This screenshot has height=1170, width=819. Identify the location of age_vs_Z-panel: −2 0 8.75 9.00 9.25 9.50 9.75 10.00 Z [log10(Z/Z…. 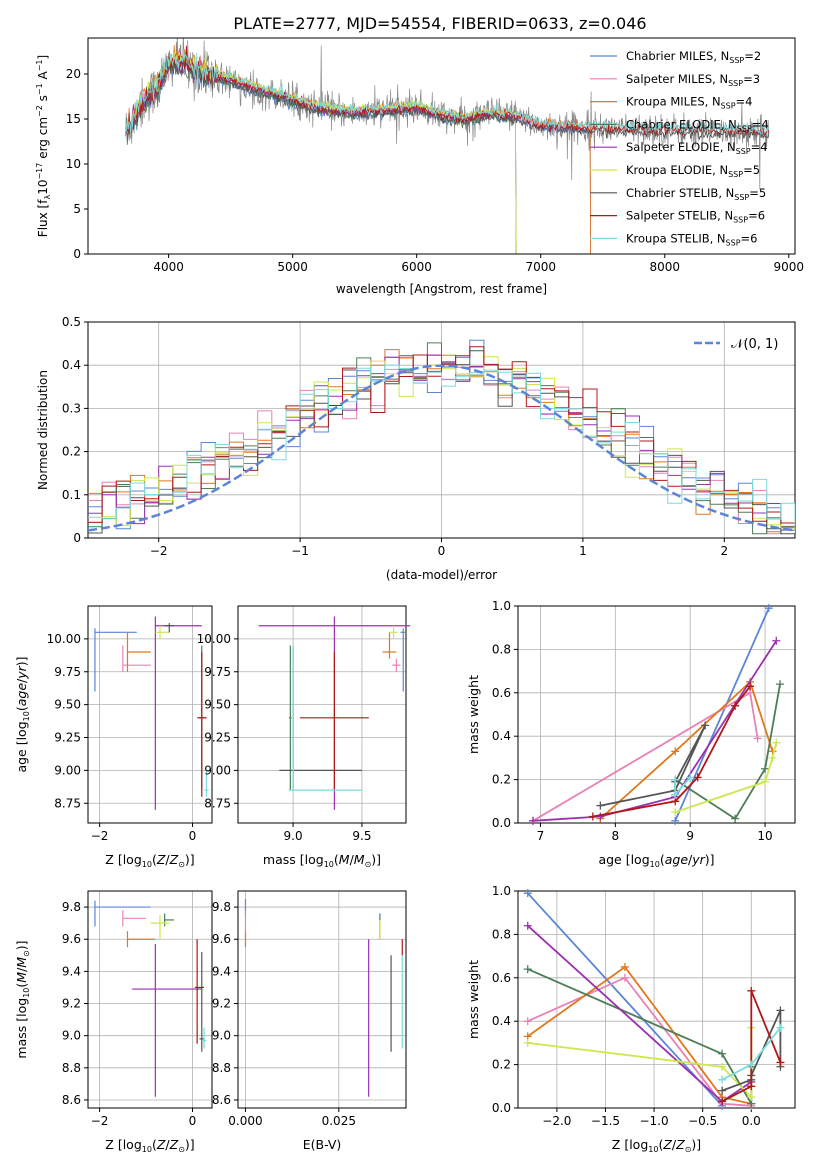
(113, 737).